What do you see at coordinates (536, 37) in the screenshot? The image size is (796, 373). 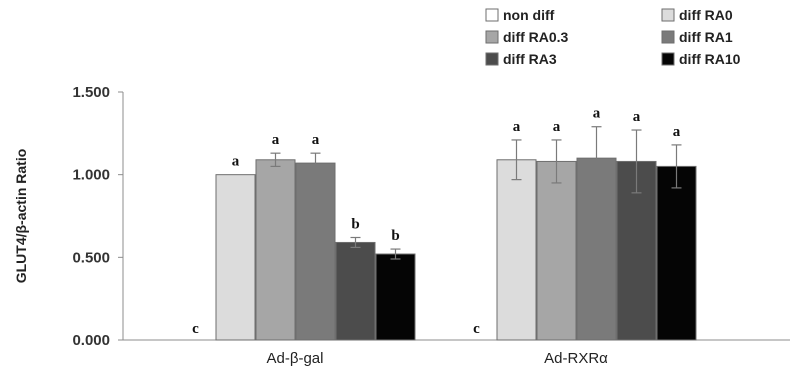 I see `legend-label: diff RA0.3` at bounding box center [536, 37].